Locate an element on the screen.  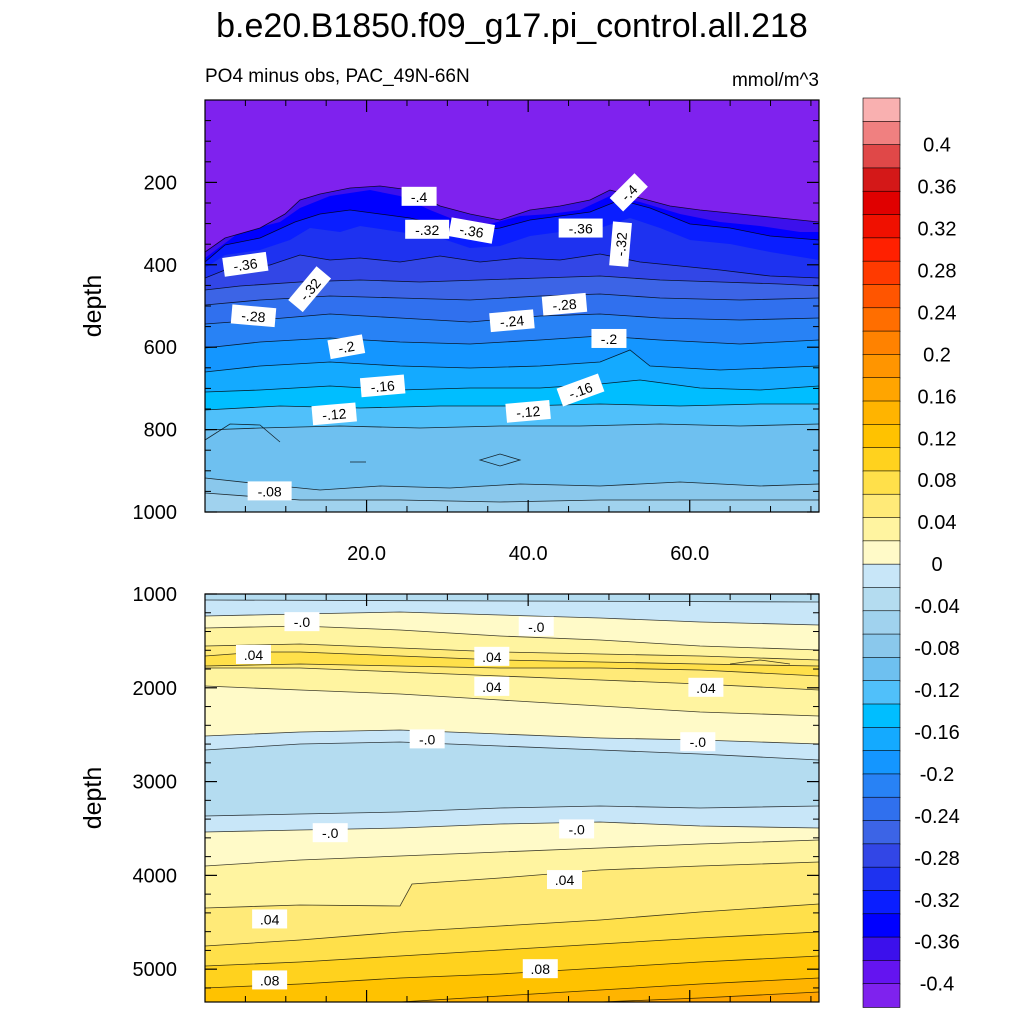
colorbar-label: 0.12 is located at coordinates (937, 439).